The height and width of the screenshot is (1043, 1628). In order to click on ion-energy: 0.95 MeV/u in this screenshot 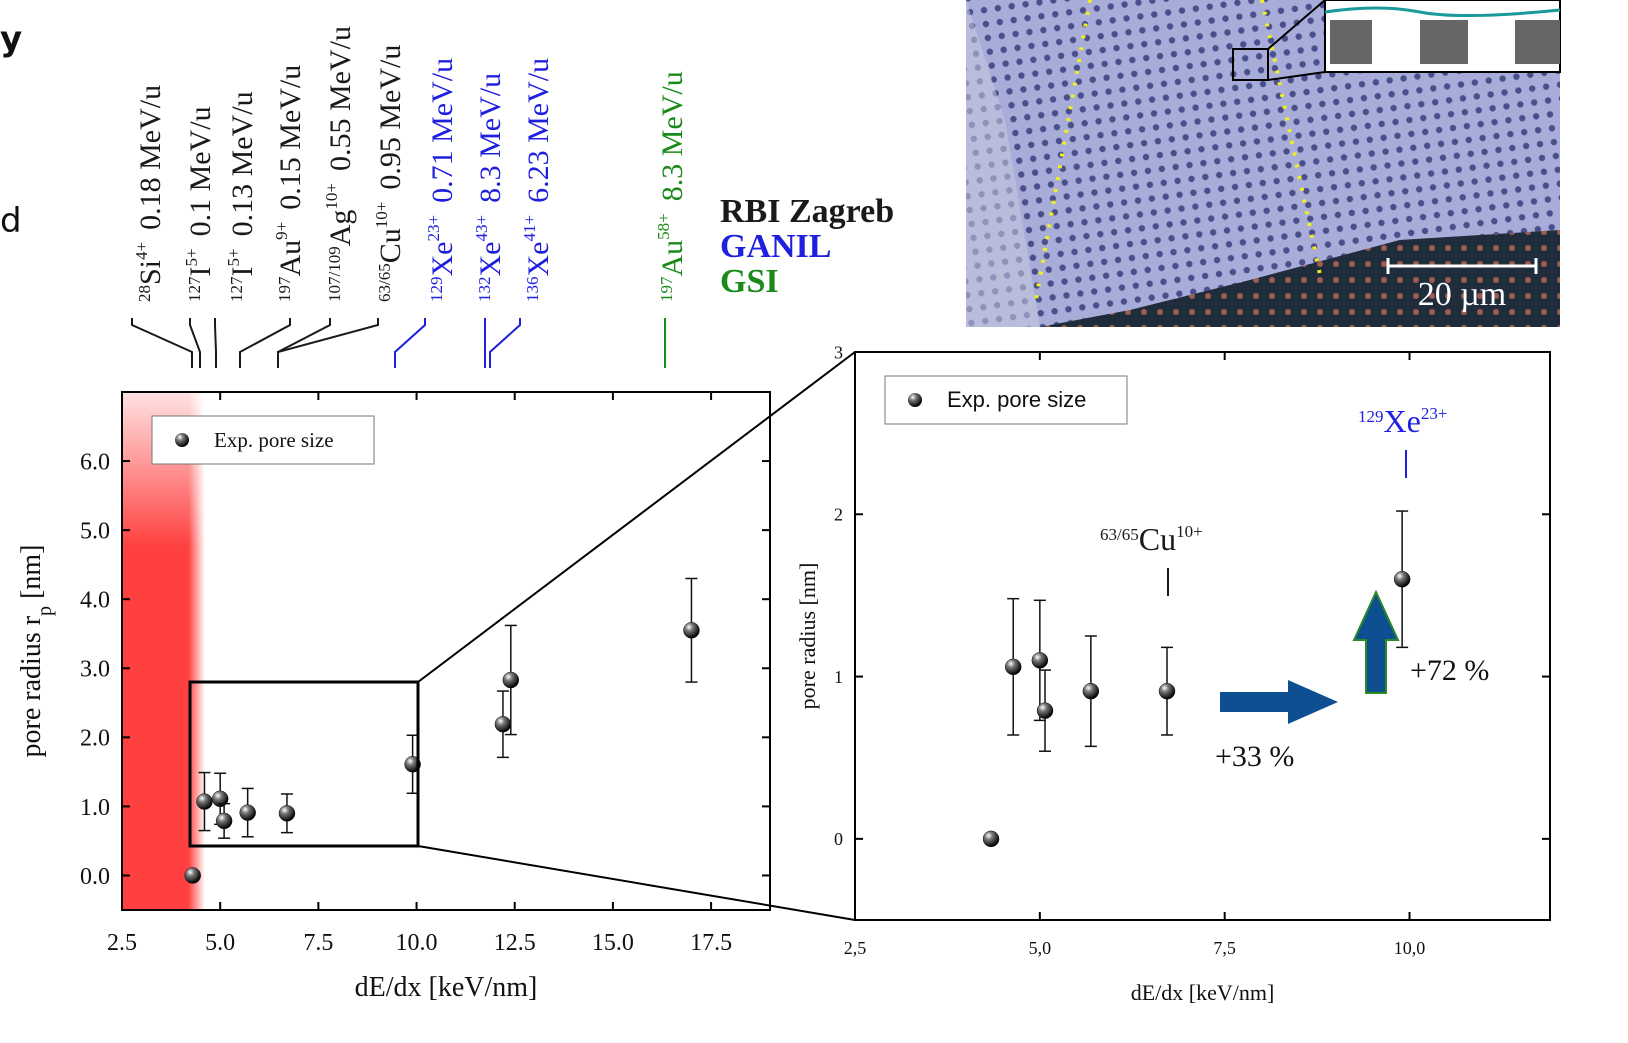, I will do `click(390, 117)`.